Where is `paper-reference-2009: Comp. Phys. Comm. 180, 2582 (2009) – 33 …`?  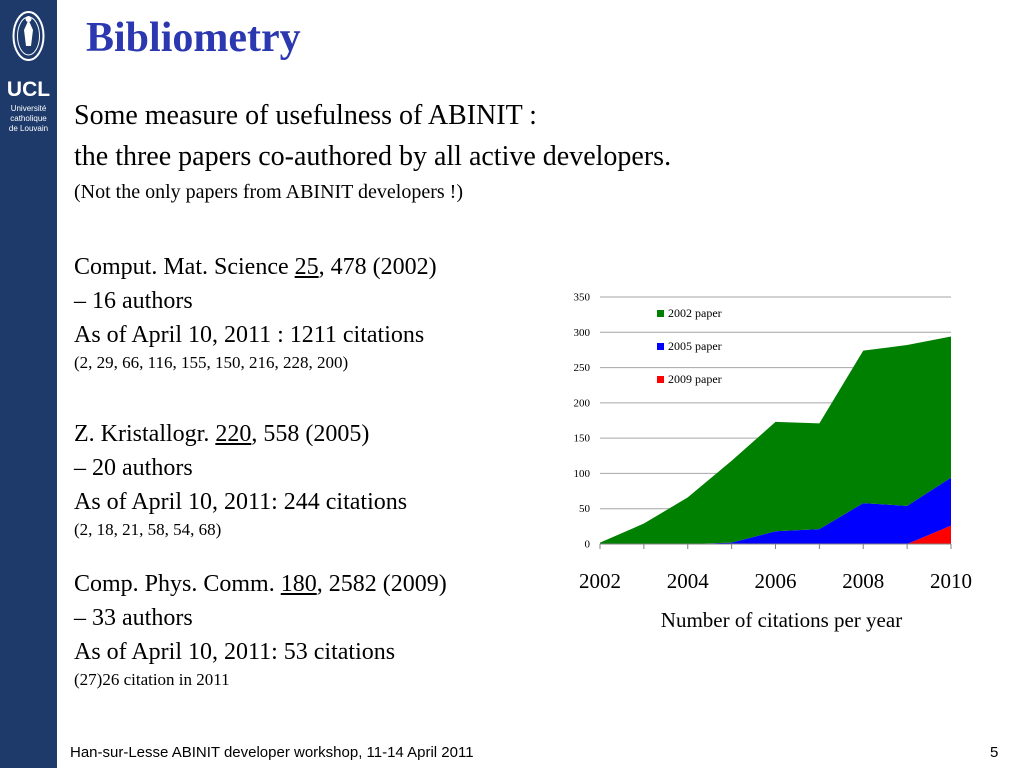 paper-reference-2009: Comp. Phys. Comm. 180, 2582 (2009) – 33 … is located at coordinates (260, 629).